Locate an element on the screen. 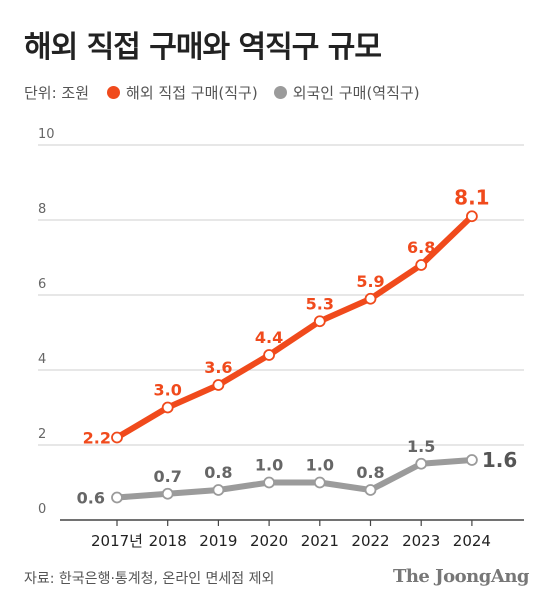 The height and width of the screenshot is (612, 559). legend-item-reverse-purchase: 외국인 구매(역직구) is located at coordinates (346, 92).